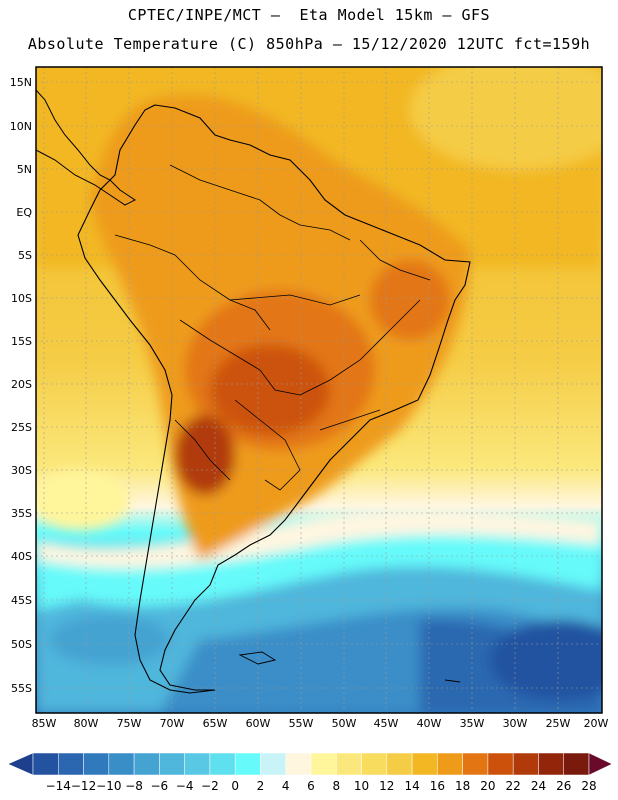 Image resolution: width=618 pixels, height=800 pixels. I want to click on lat-label: EQ, so click(24, 212).